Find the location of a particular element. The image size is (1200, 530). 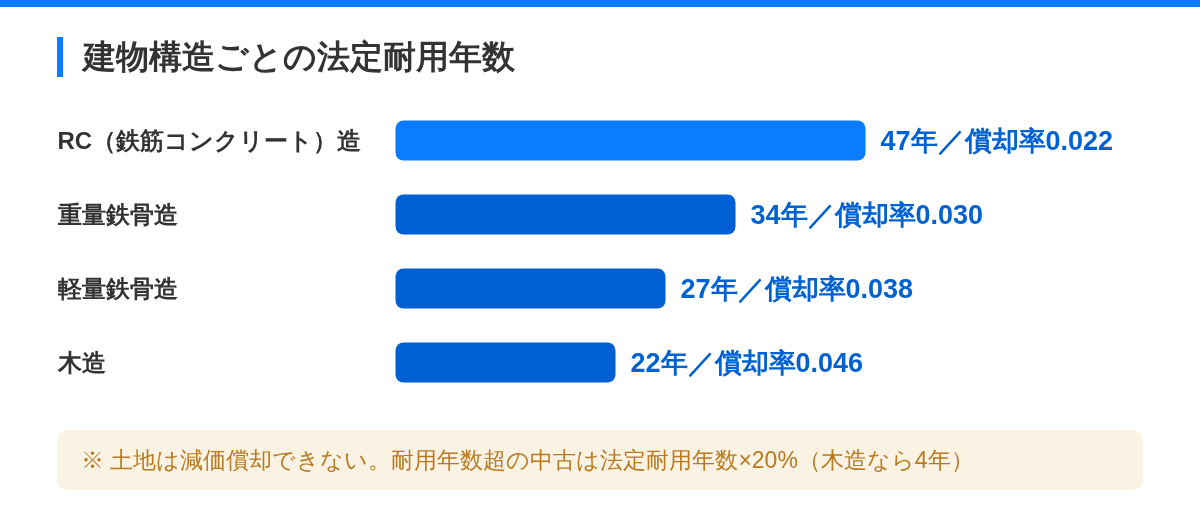

y-tick-label: RC（鉄筋コンクリート）造 is located at coordinates (209, 140).